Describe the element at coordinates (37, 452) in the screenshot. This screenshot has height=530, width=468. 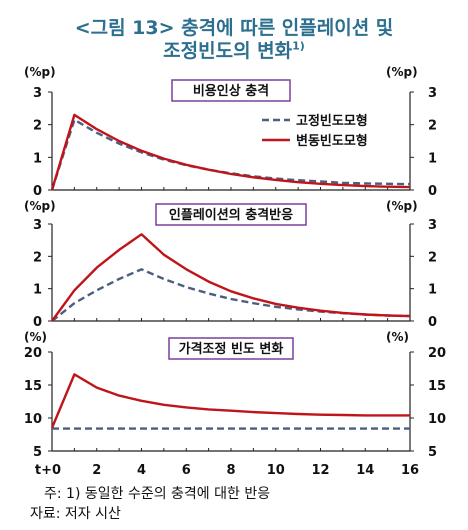
I see `panel3-ytick-label-left: 5` at that location.